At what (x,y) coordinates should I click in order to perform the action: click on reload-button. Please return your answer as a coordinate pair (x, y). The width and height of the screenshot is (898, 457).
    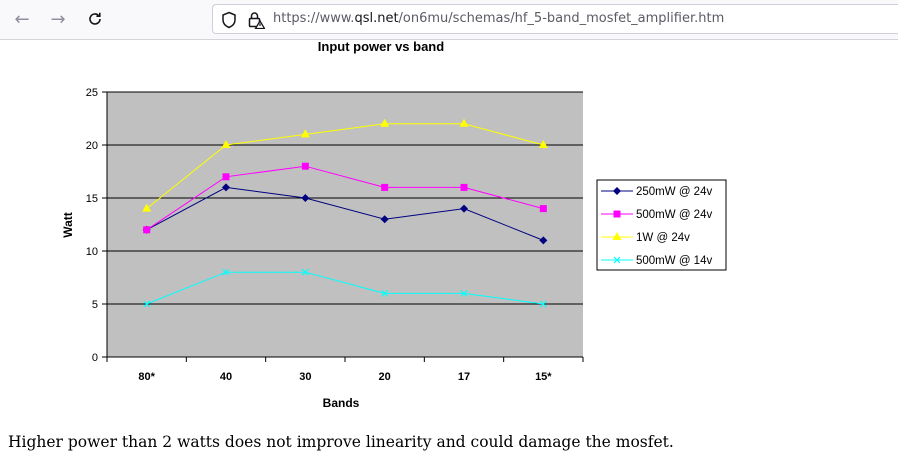
    Looking at the image, I should click on (95, 19).